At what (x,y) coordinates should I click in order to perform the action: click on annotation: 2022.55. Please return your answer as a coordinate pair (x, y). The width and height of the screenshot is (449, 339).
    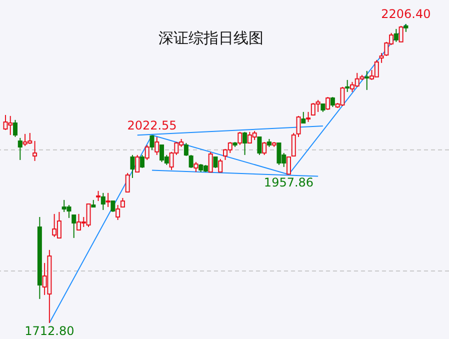
    Looking at the image, I should click on (152, 125).